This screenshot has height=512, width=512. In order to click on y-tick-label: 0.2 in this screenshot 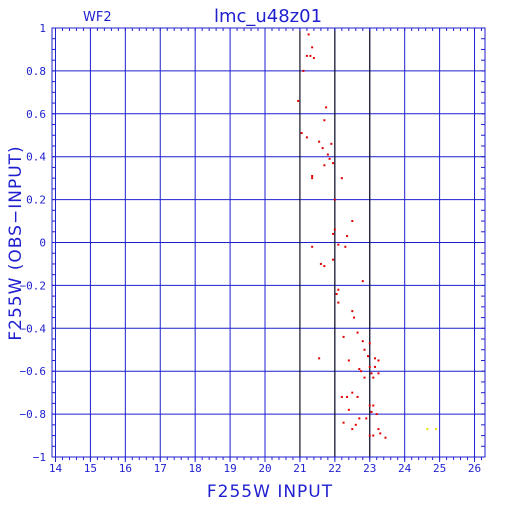, I will do `click(36, 200)`.